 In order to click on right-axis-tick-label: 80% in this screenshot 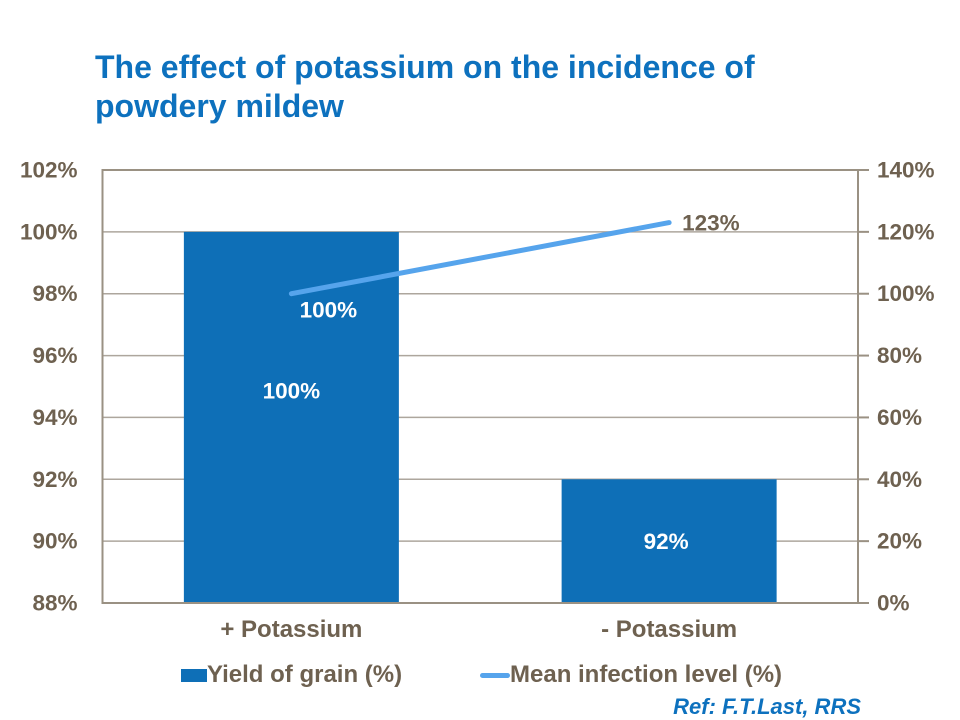, I will do `click(899, 355)`.